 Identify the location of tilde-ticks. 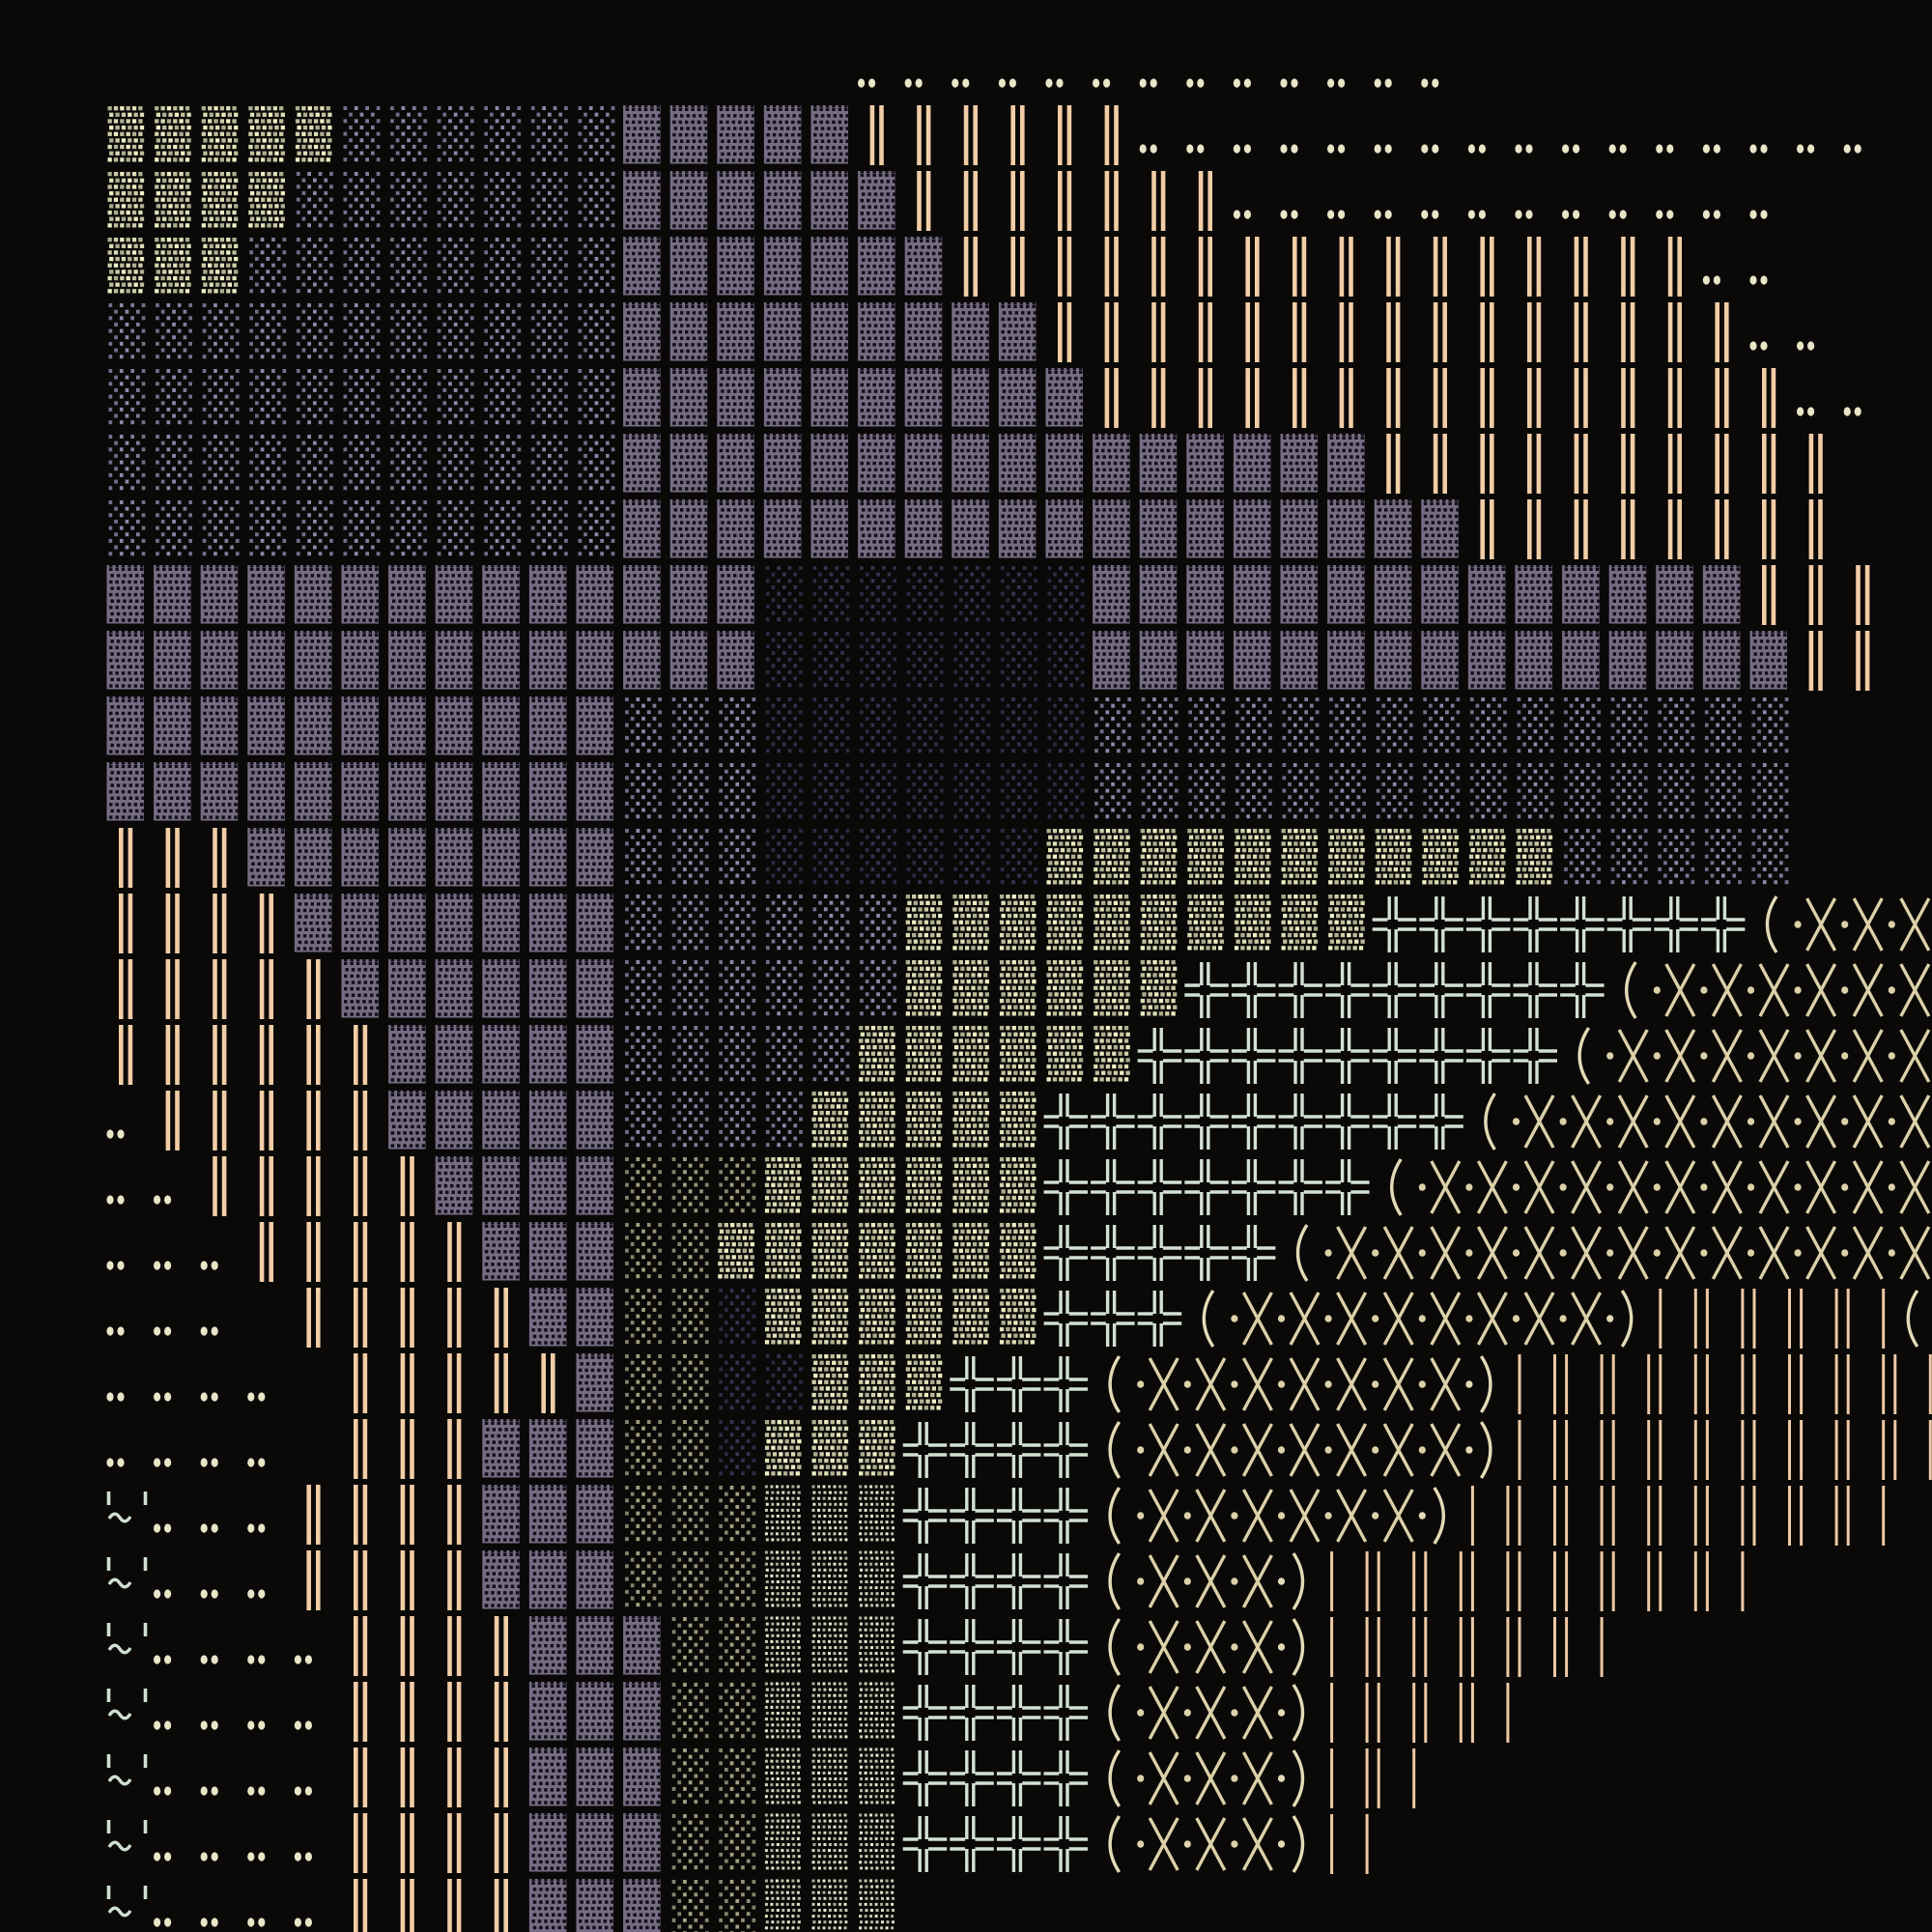
(127, 1506).